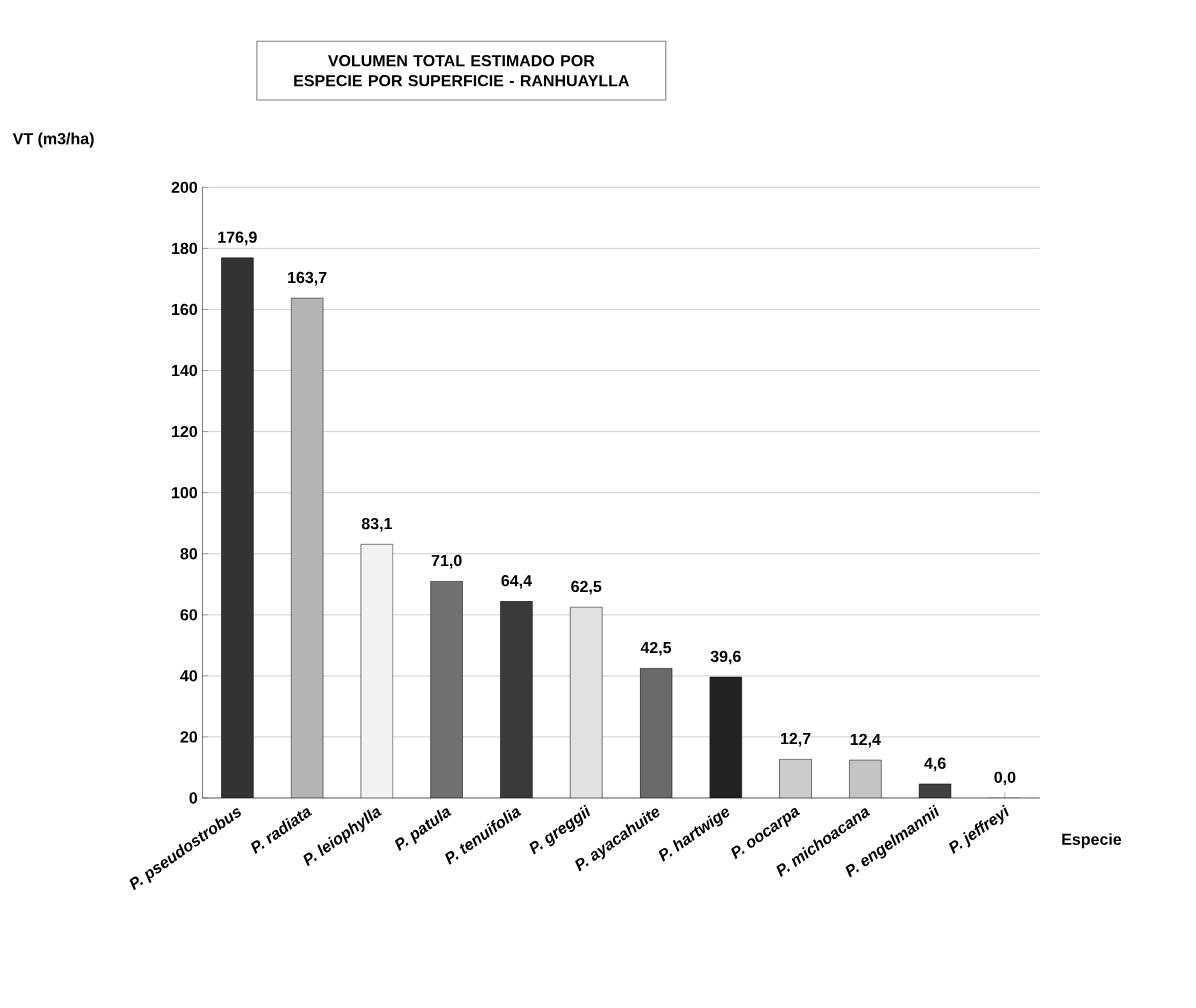 This screenshot has width=1196, height=1008. Describe the element at coordinates (935, 764) in the screenshot. I see `data-label: 4,6` at that location.